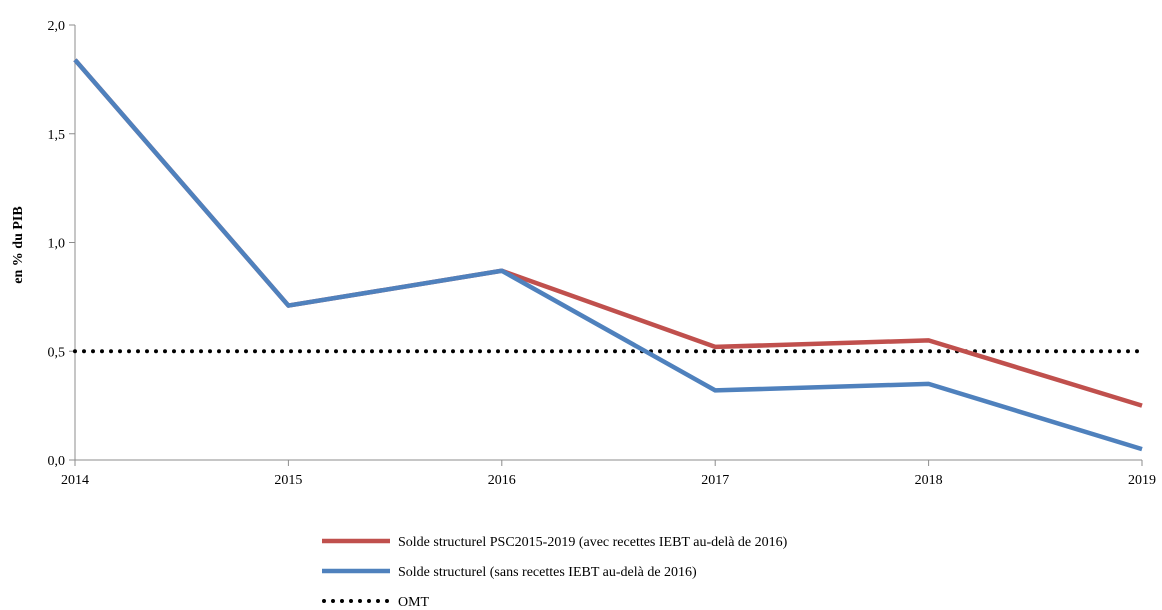  Describe the element at coordinates (502, 480) in the screenshot. I see `x-tick-label: 2016` at that location.